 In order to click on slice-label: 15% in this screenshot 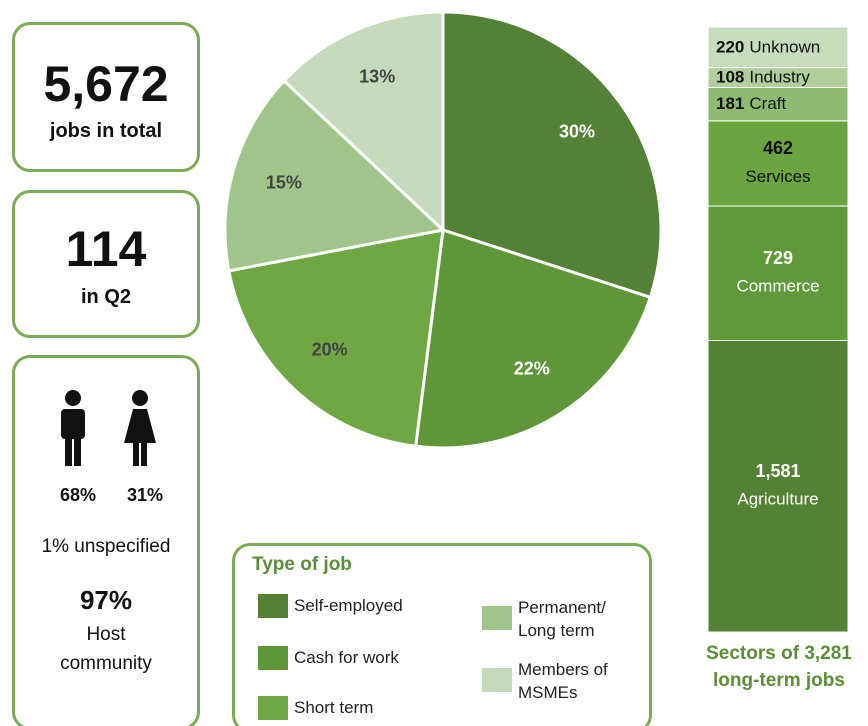, I will do `click(284, 183)`.